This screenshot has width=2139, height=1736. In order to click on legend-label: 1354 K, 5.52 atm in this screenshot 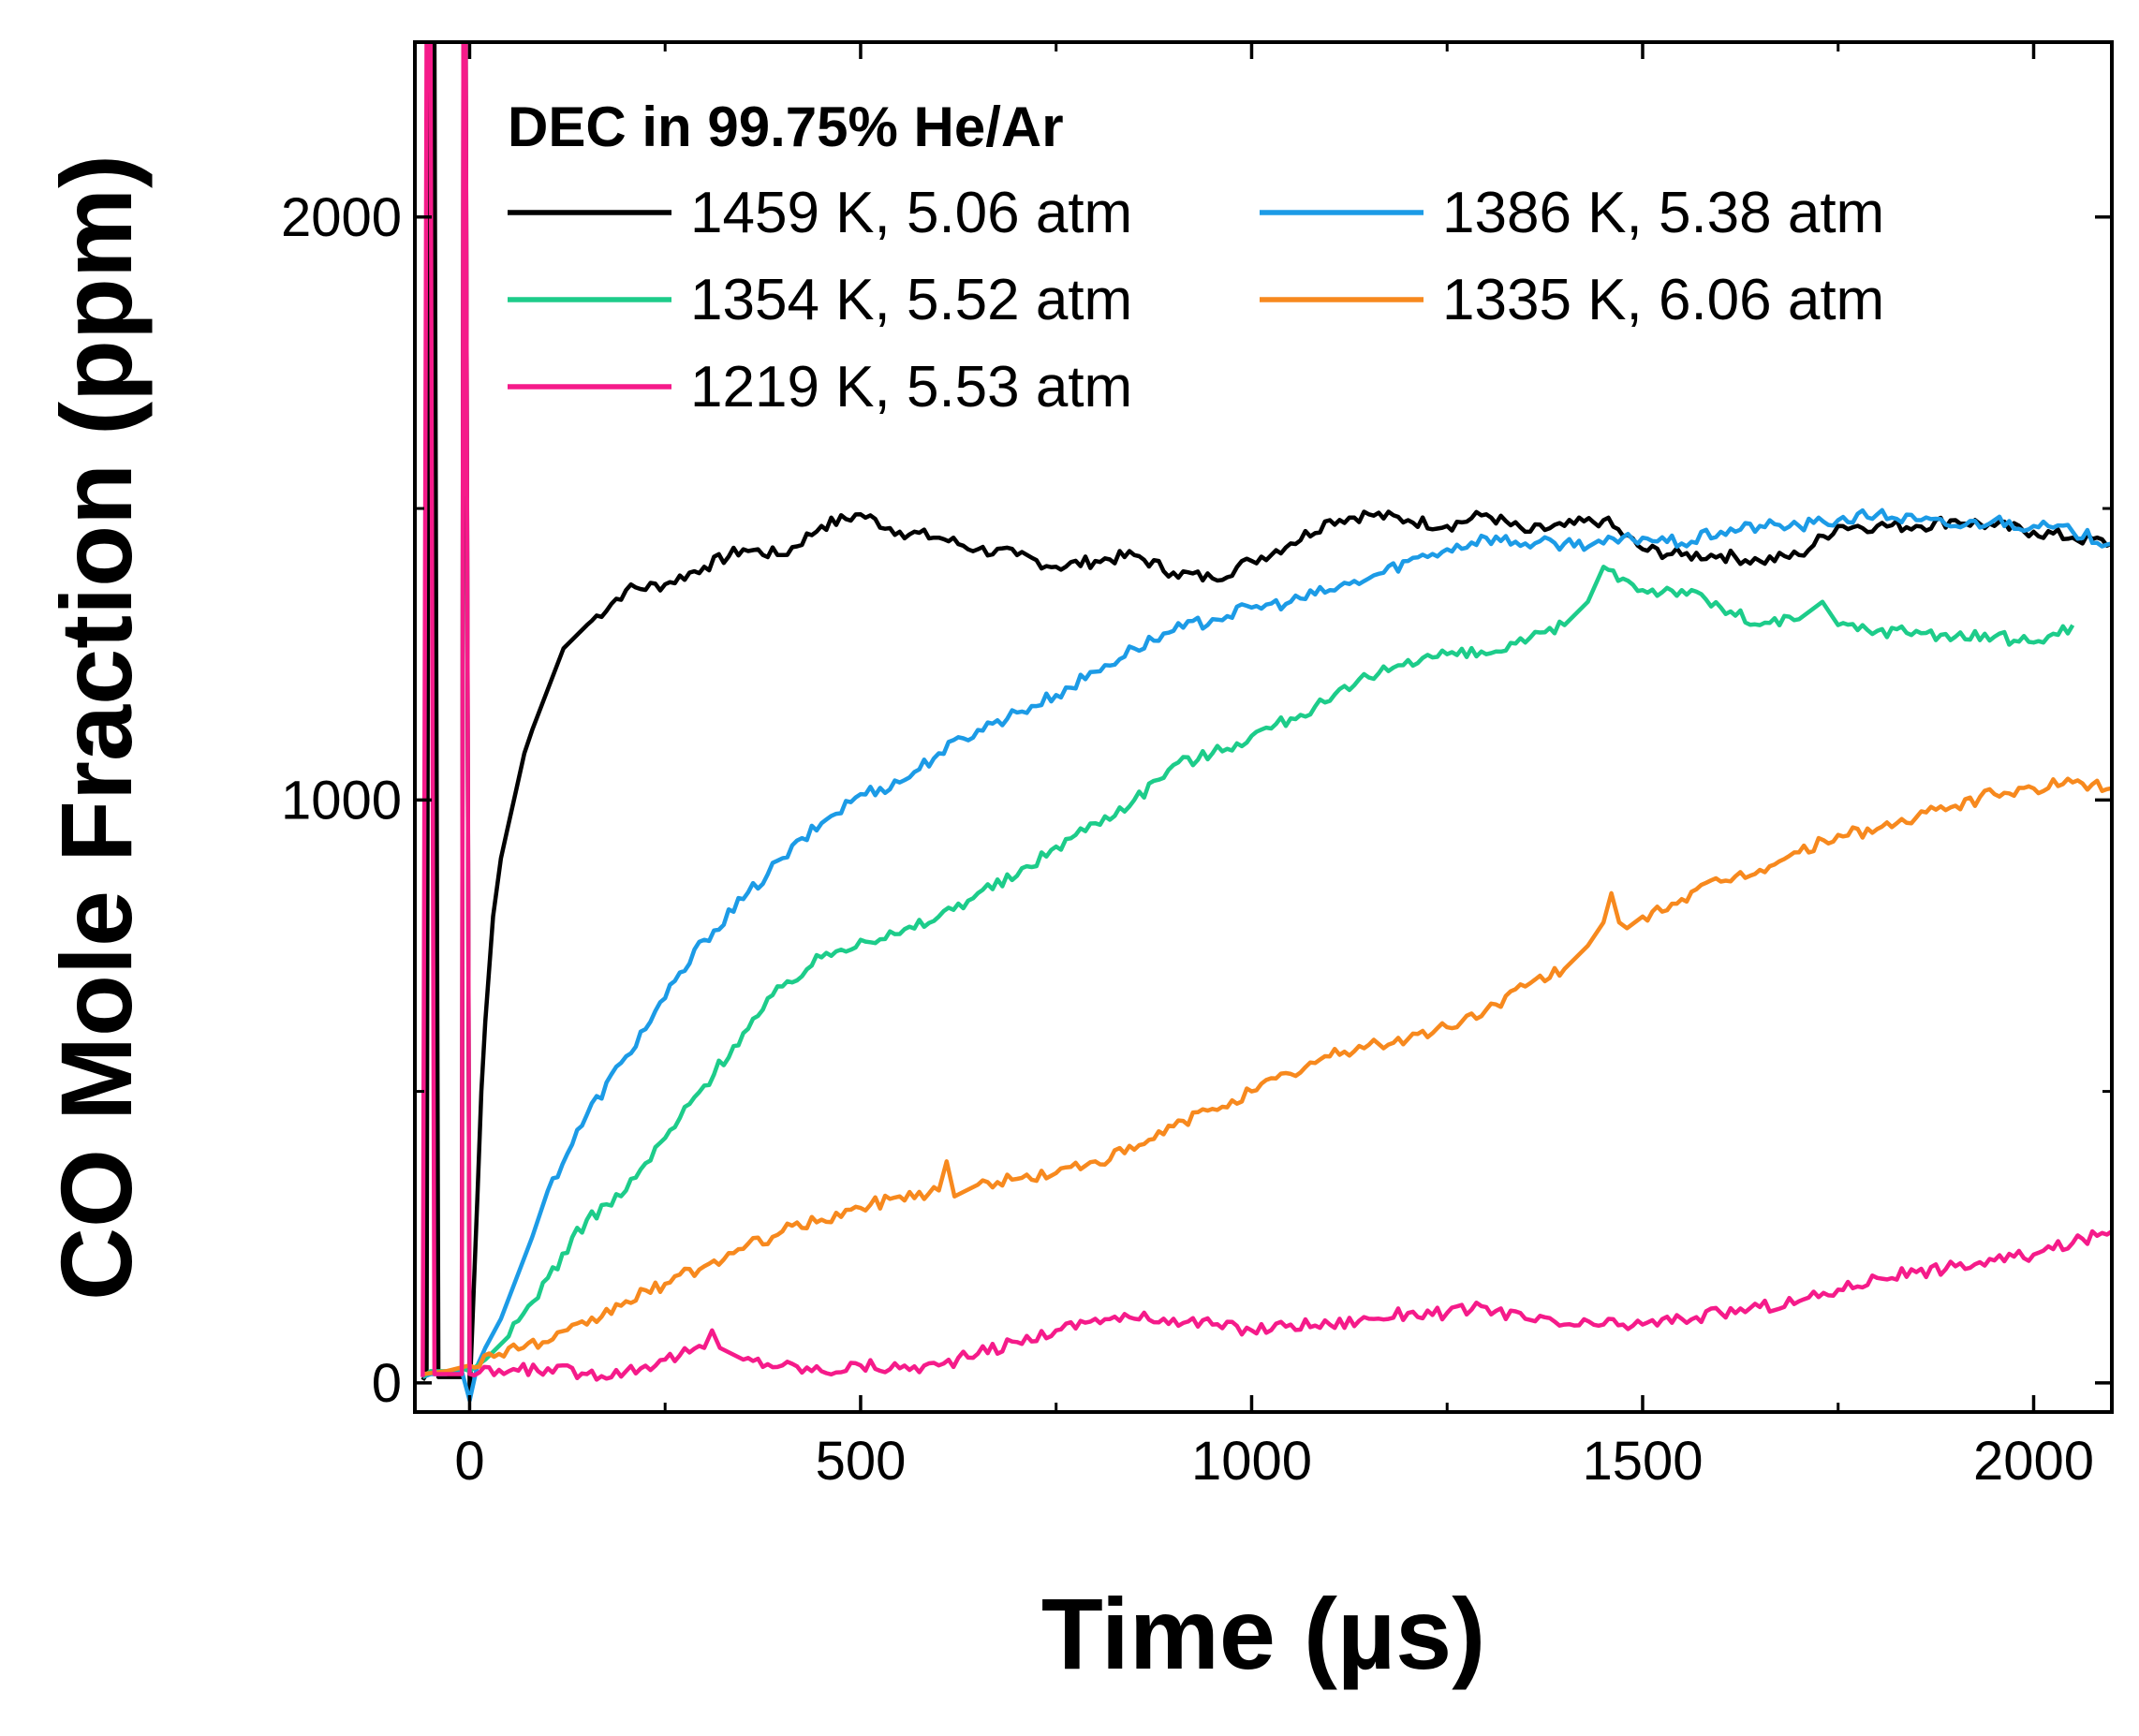, I will do `click(911, 300)`.